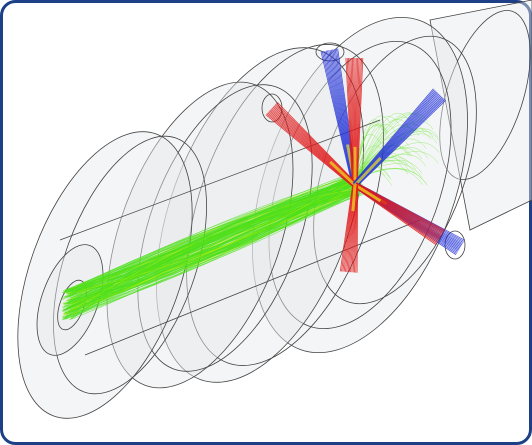 This screenshot has height=445, width=532. Describe the element at coordinates (485, 95) in the screenshot. I see `pipe-ring` at that location.